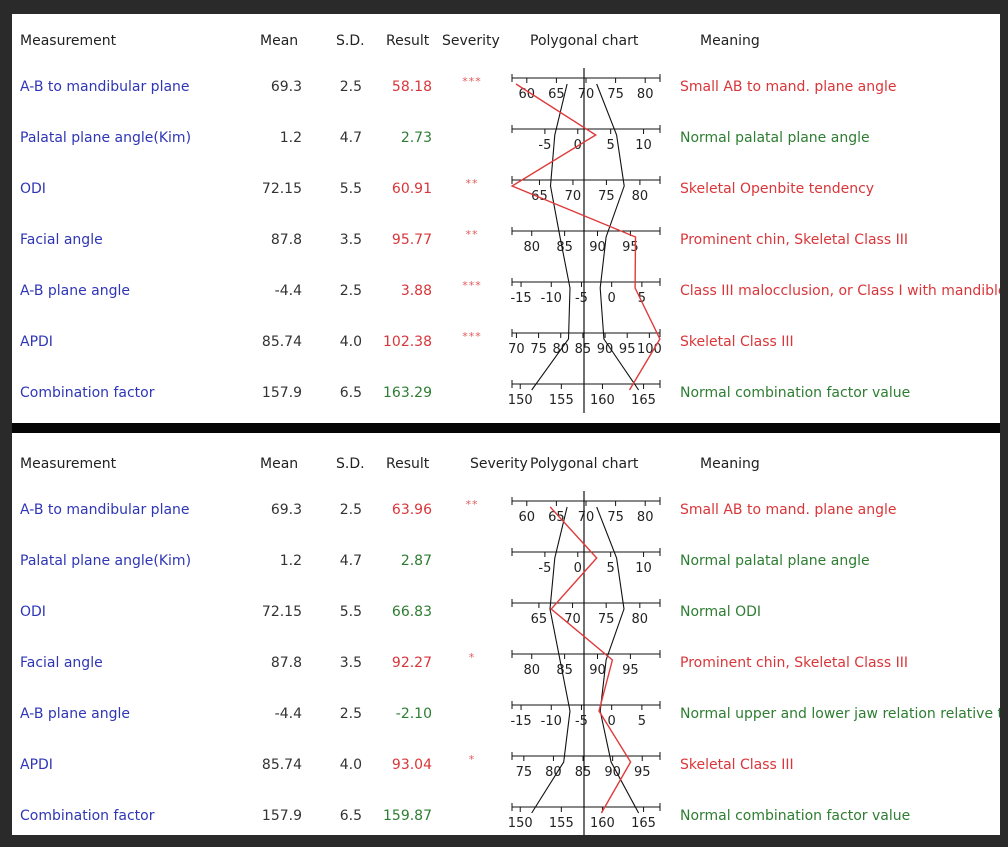  Describe the element at coordinates (1004, 423) in the screenshot. I see `frame-border-right` at that location.